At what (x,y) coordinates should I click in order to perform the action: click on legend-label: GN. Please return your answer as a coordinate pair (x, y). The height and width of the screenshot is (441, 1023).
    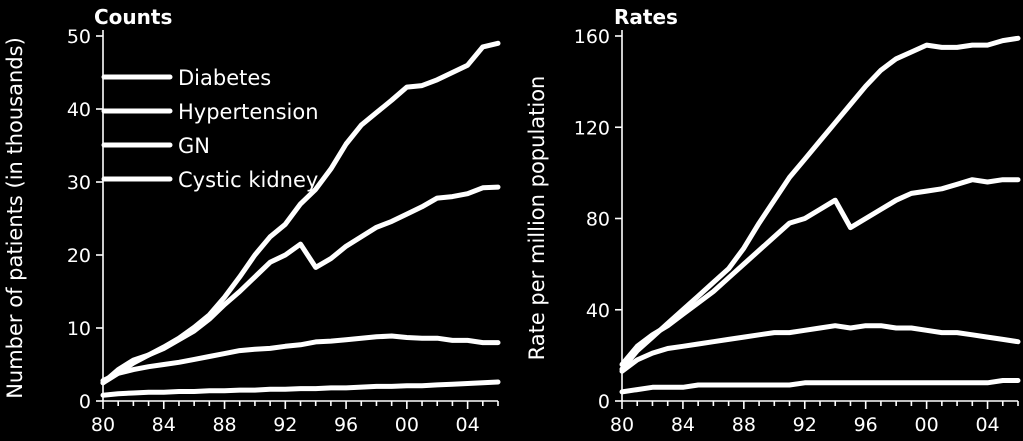
    Looking at the image, I should click on (194, 146).